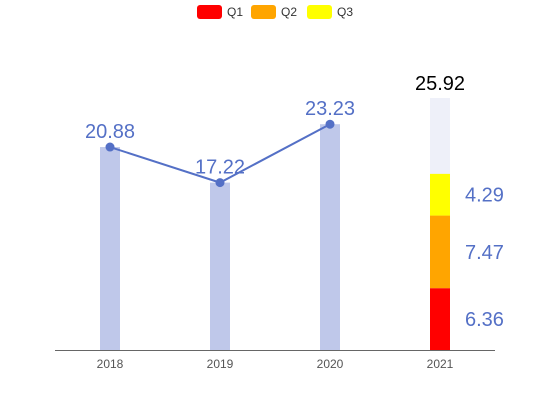  What do you see at coordinates (330, 364) in the screenshot?
I see `x-tick-label-2020: 2020` at bounding box center [330, 364].